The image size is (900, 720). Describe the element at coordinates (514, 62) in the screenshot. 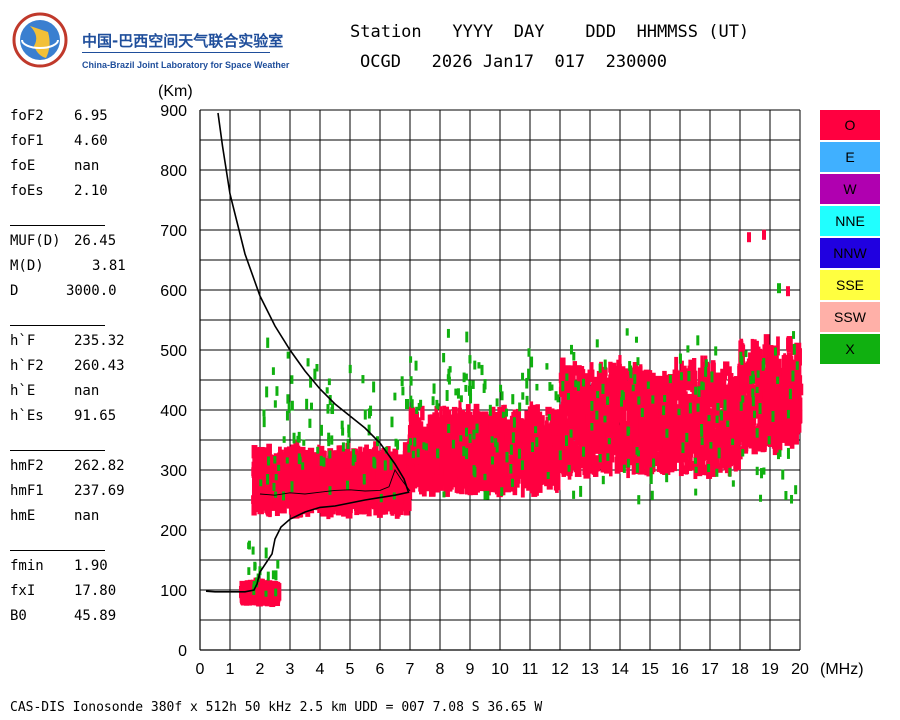

I see `header-values: OCGD 2026 Jan17 017 230000` at that location.